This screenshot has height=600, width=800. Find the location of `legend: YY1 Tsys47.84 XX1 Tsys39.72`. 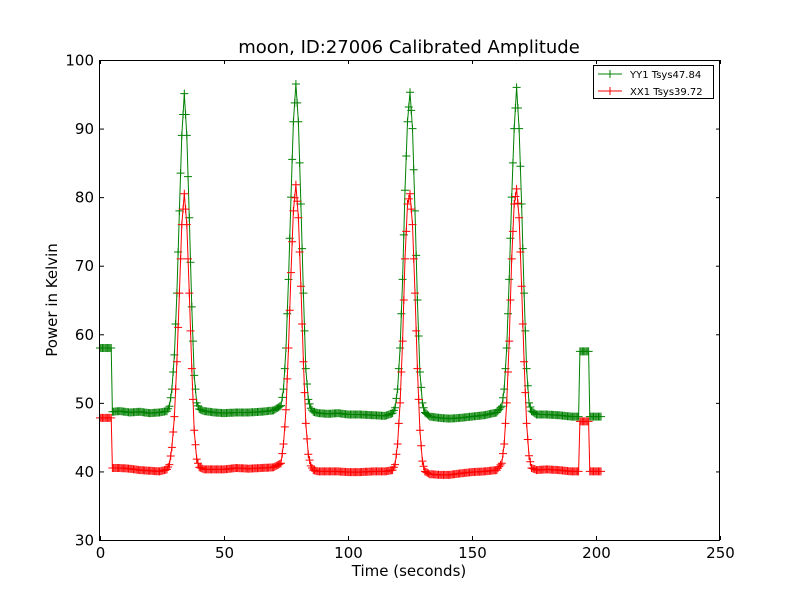

legend: YY1 Tsys47.84 XX1 Tsys39.72 is located at coordinates (653, 82).